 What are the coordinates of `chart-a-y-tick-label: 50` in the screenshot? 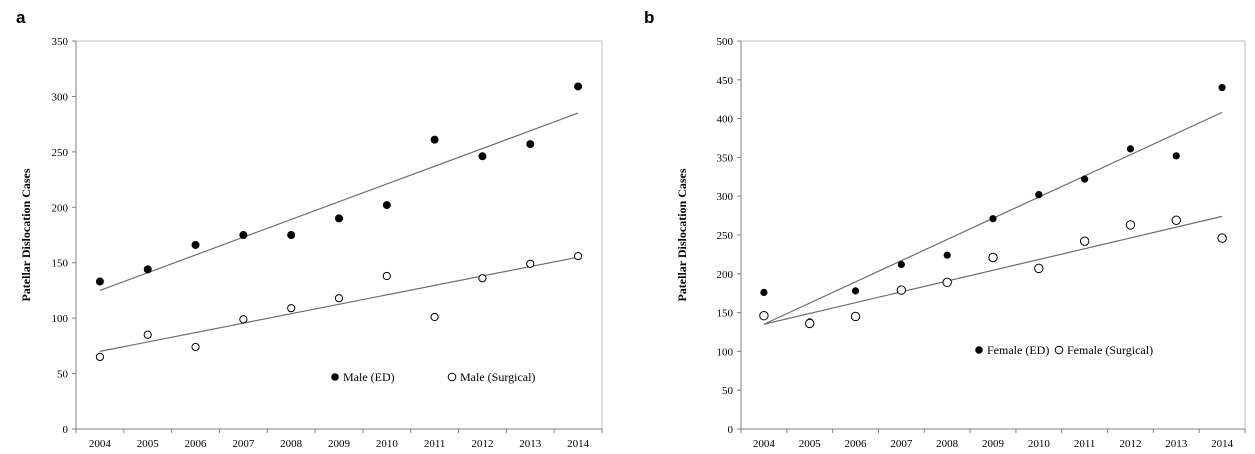 It's located at (63, 375).